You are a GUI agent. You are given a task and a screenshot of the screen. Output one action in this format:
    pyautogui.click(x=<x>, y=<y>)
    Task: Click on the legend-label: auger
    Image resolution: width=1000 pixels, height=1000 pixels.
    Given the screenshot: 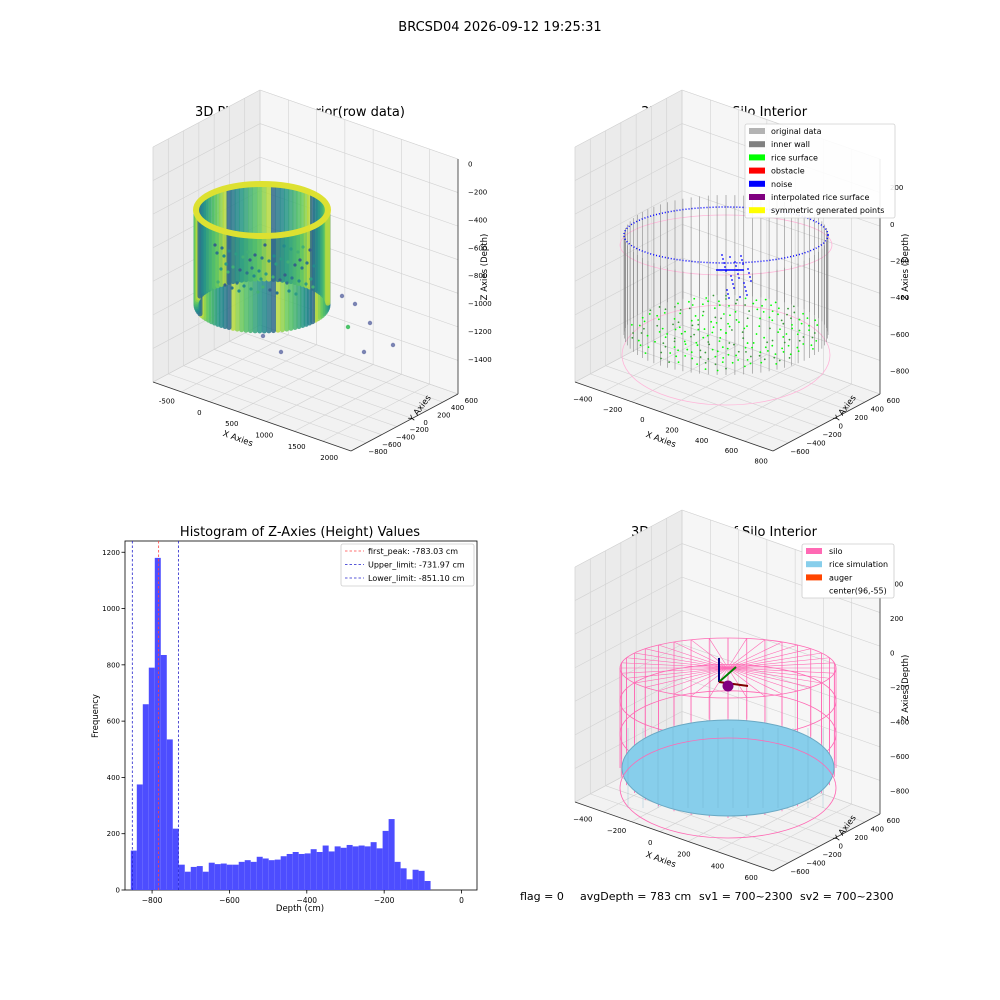 What is the action you would take?
    pyautogui.click(x=841, y=577)
    